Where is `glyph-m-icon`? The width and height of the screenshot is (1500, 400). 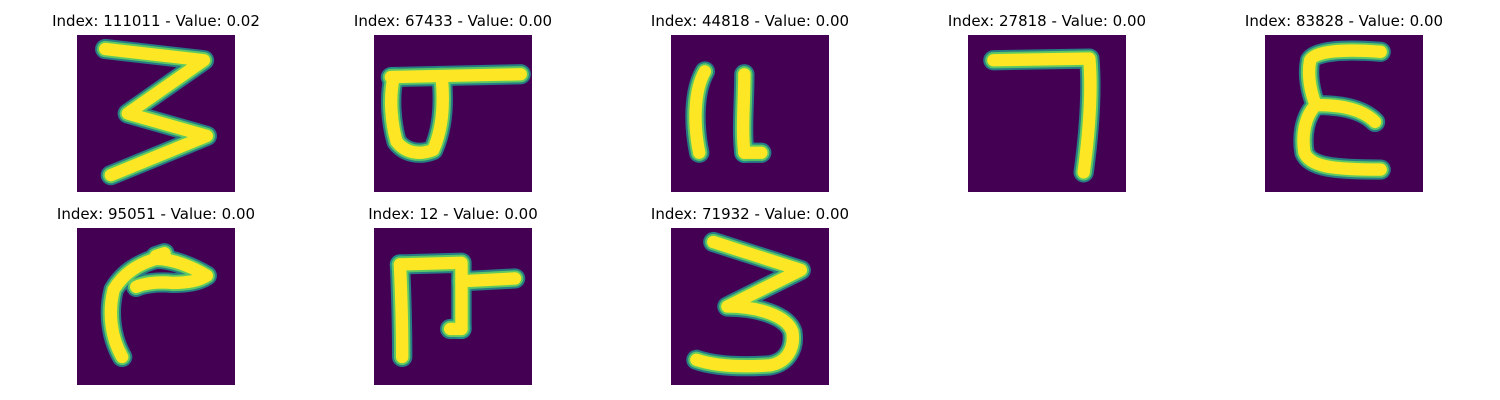 glyph-m-icon is located at coordinates (750, 113).